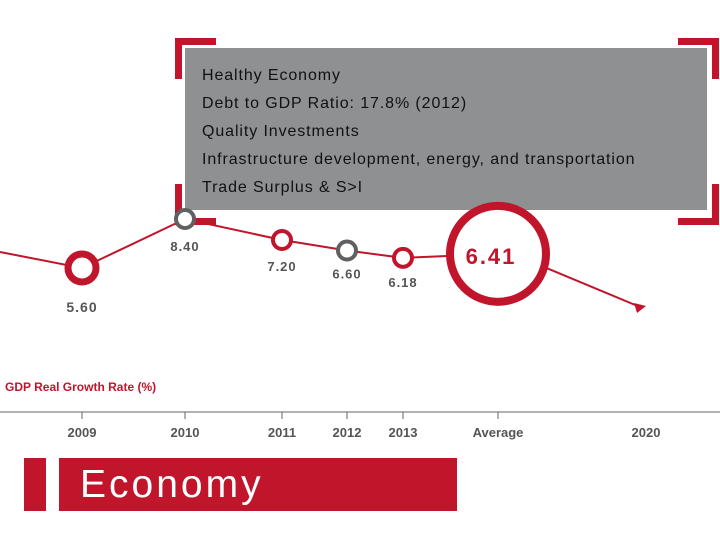 Image resolution: width=720 pixels, height=540 pixels. What do you see at coordinates (35, 484) in the screenshot?
I see `footer-accent-bar` at bounding box center [35, 484].